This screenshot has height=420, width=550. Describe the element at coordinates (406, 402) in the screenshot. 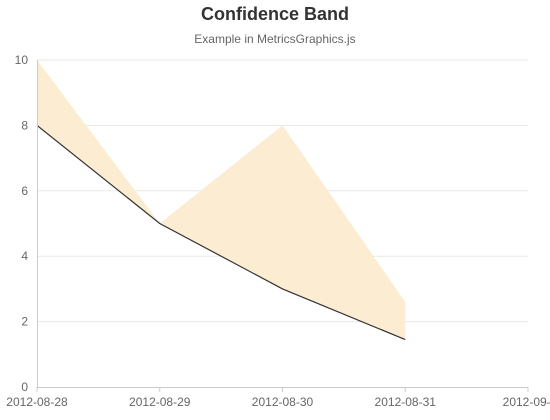

I see `x-tick-label: 2012-08-31` at that location.